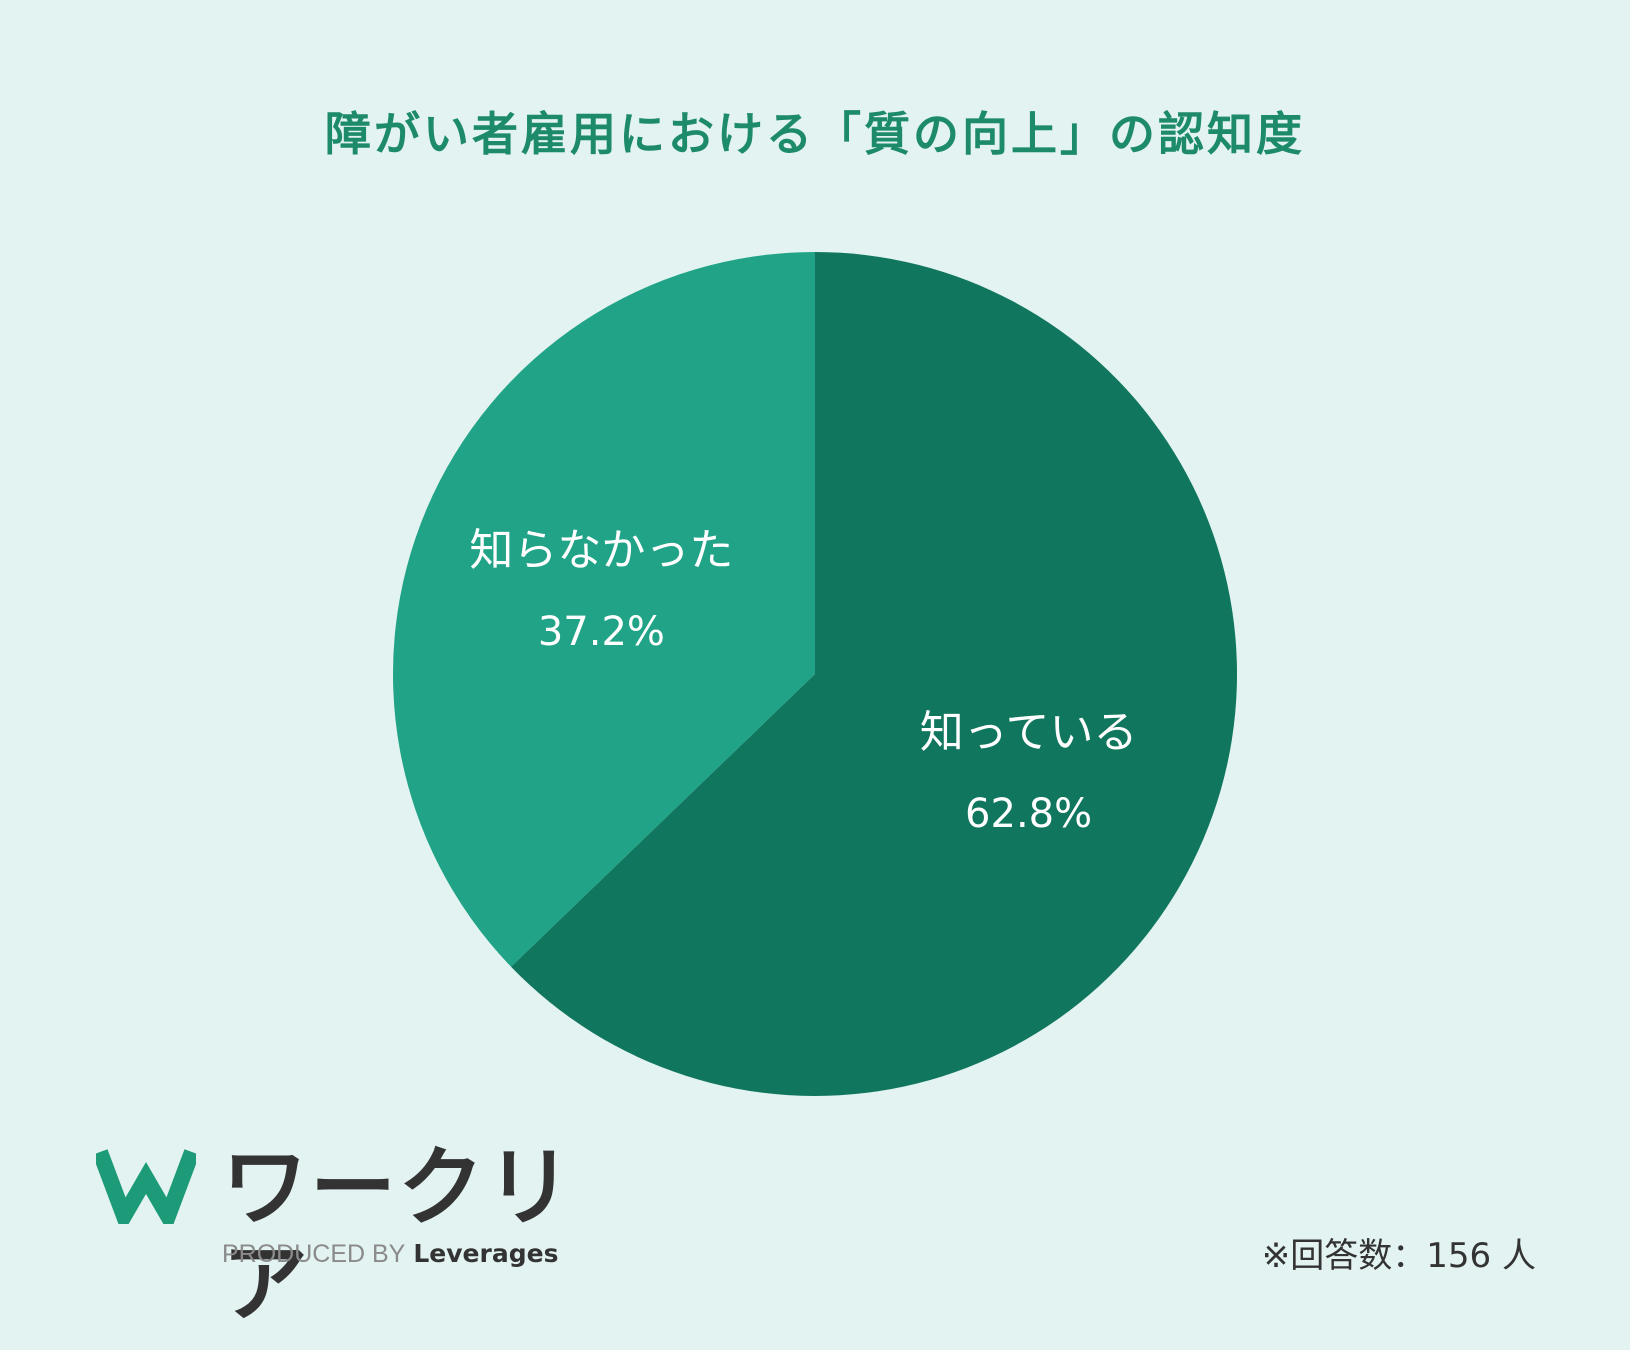  I want to click on pie-labels: 知っている 62.8% 知らなかった 37.2%, so click(803, 681).